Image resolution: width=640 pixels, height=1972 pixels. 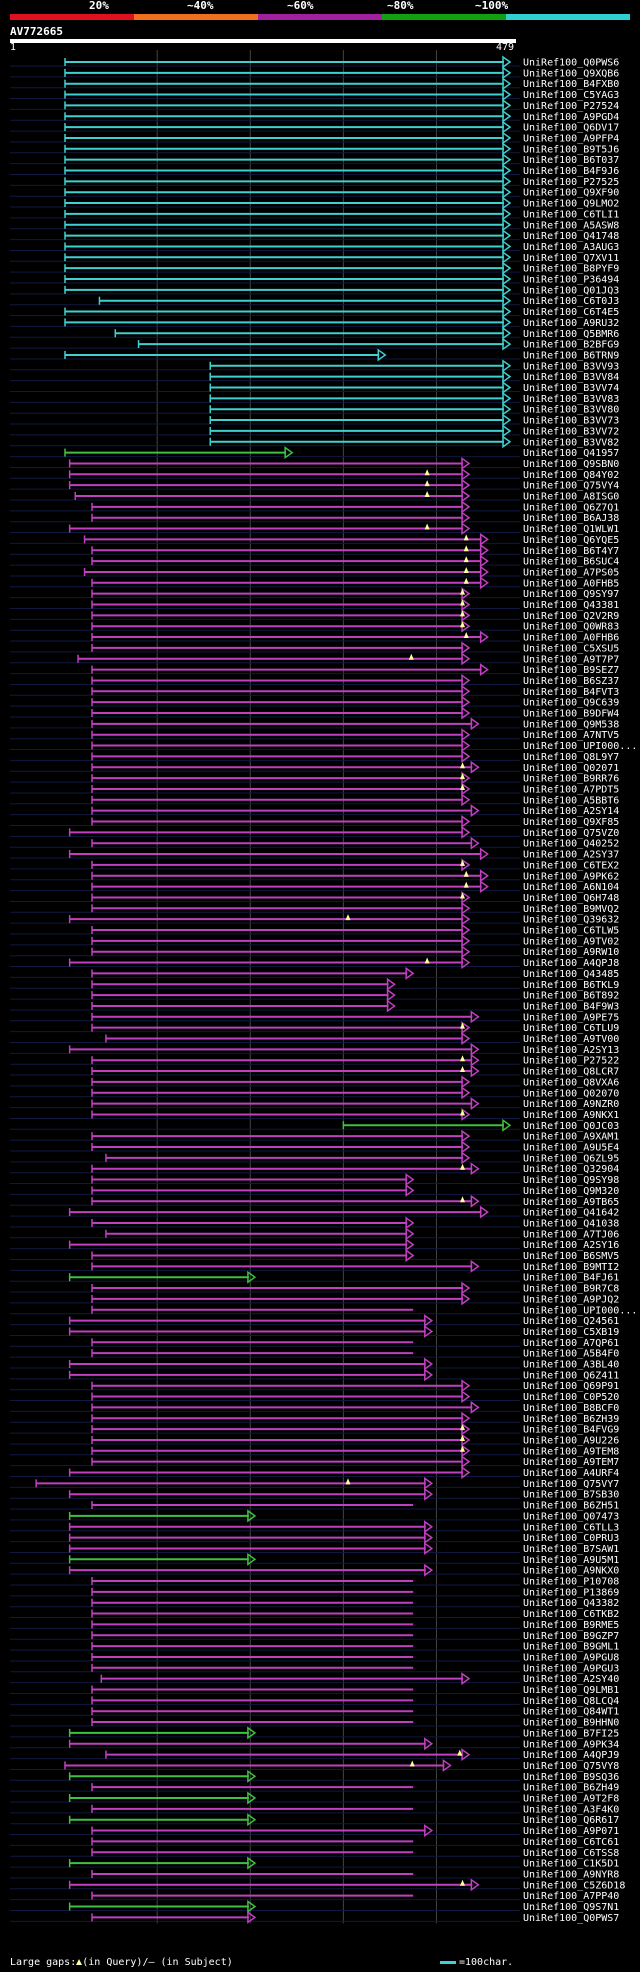 What do you see at coordinates (571, 334) in the screenshot?
I see `hit-label: UniRef100_Q5BMR6` at bounding box center [571, 334].